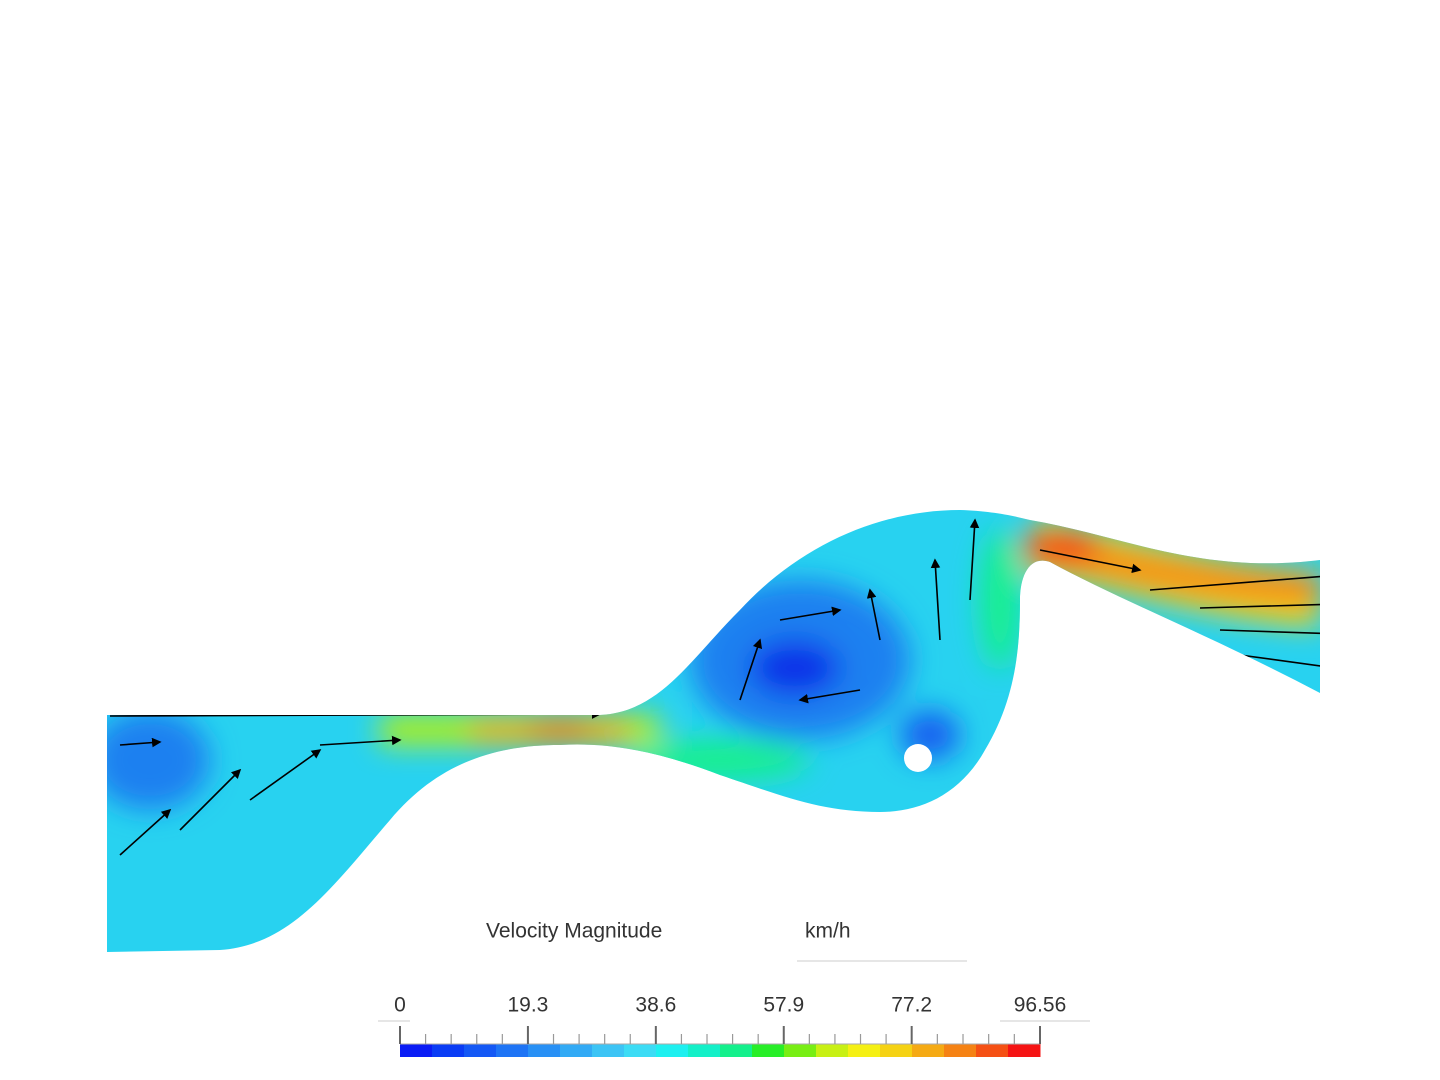 Image resolution: width=1440 pixels, height=1080 pixels. What do you see at coordinates (828, 931) in the screenshot?
I see `legend-unit: km/h` at bounding box center [828, 931].